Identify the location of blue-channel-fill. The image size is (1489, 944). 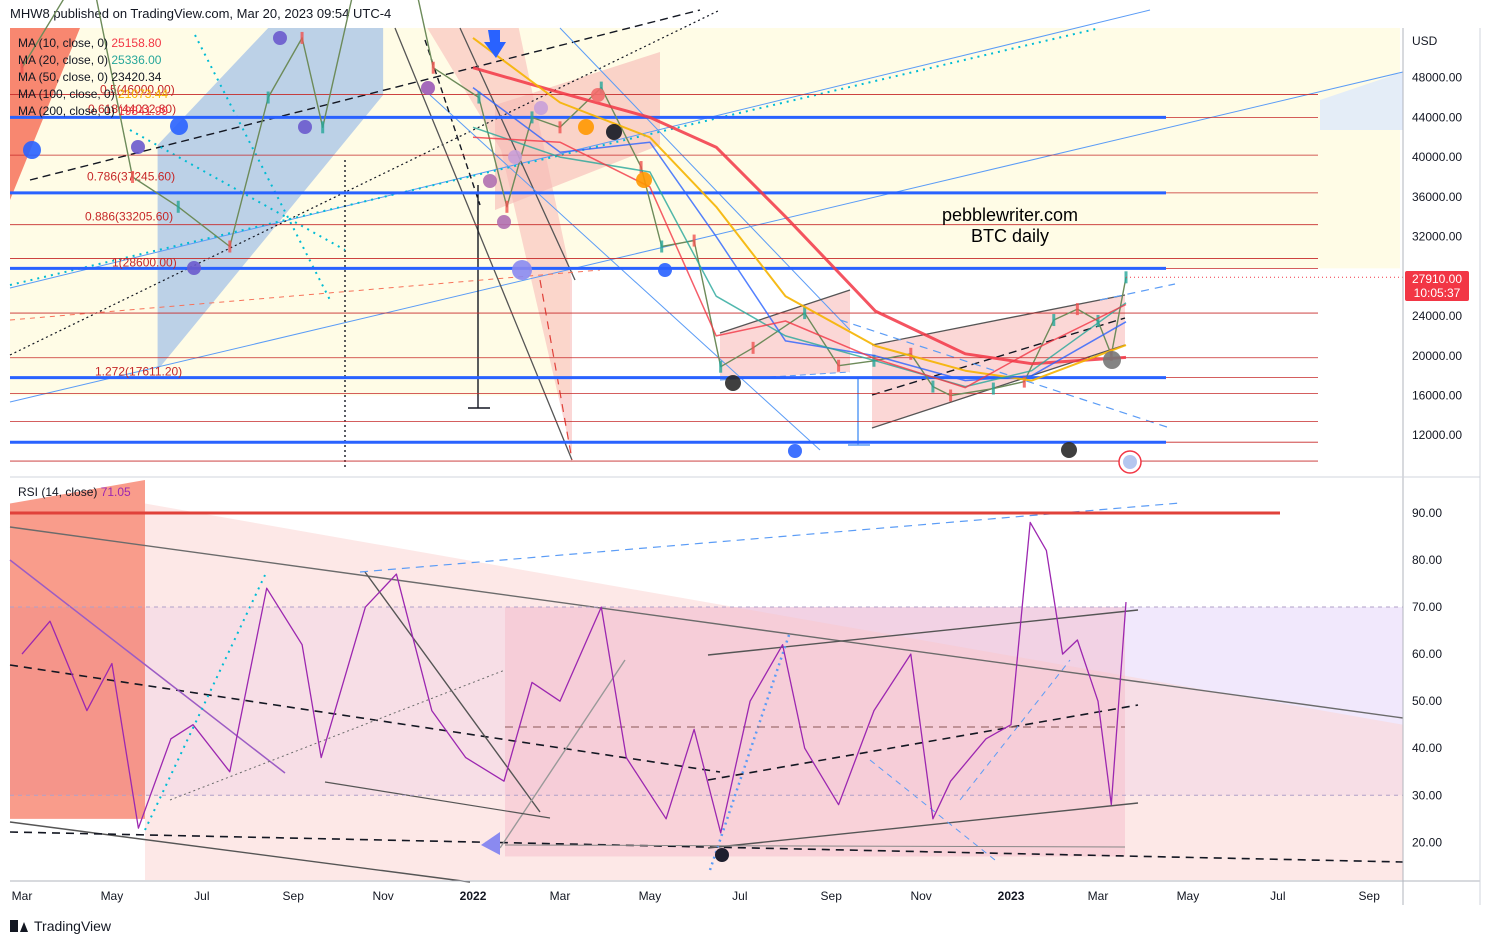
(270, 199).